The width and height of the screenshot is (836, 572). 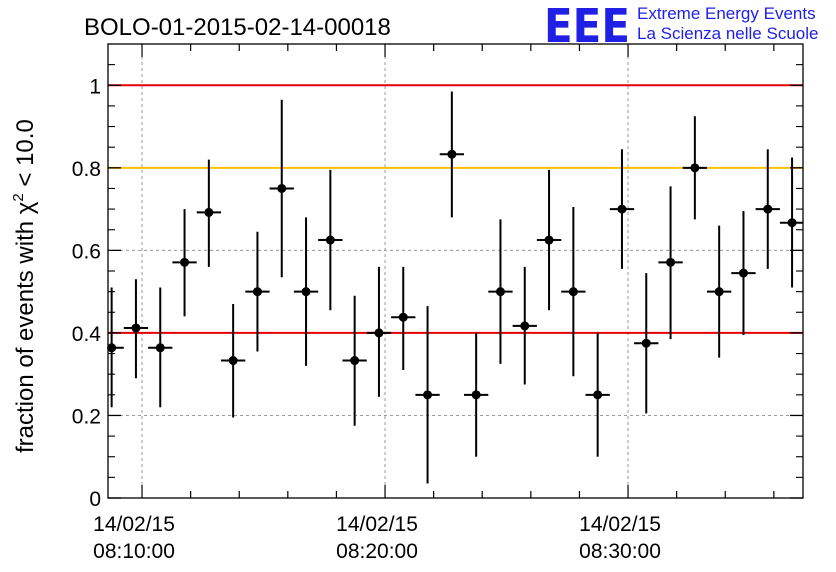 What do you see at coordinates (25, 156) in the screenshot?
I see `y-axis-label-tail: < 10.0` at bounding box center [25, 156].